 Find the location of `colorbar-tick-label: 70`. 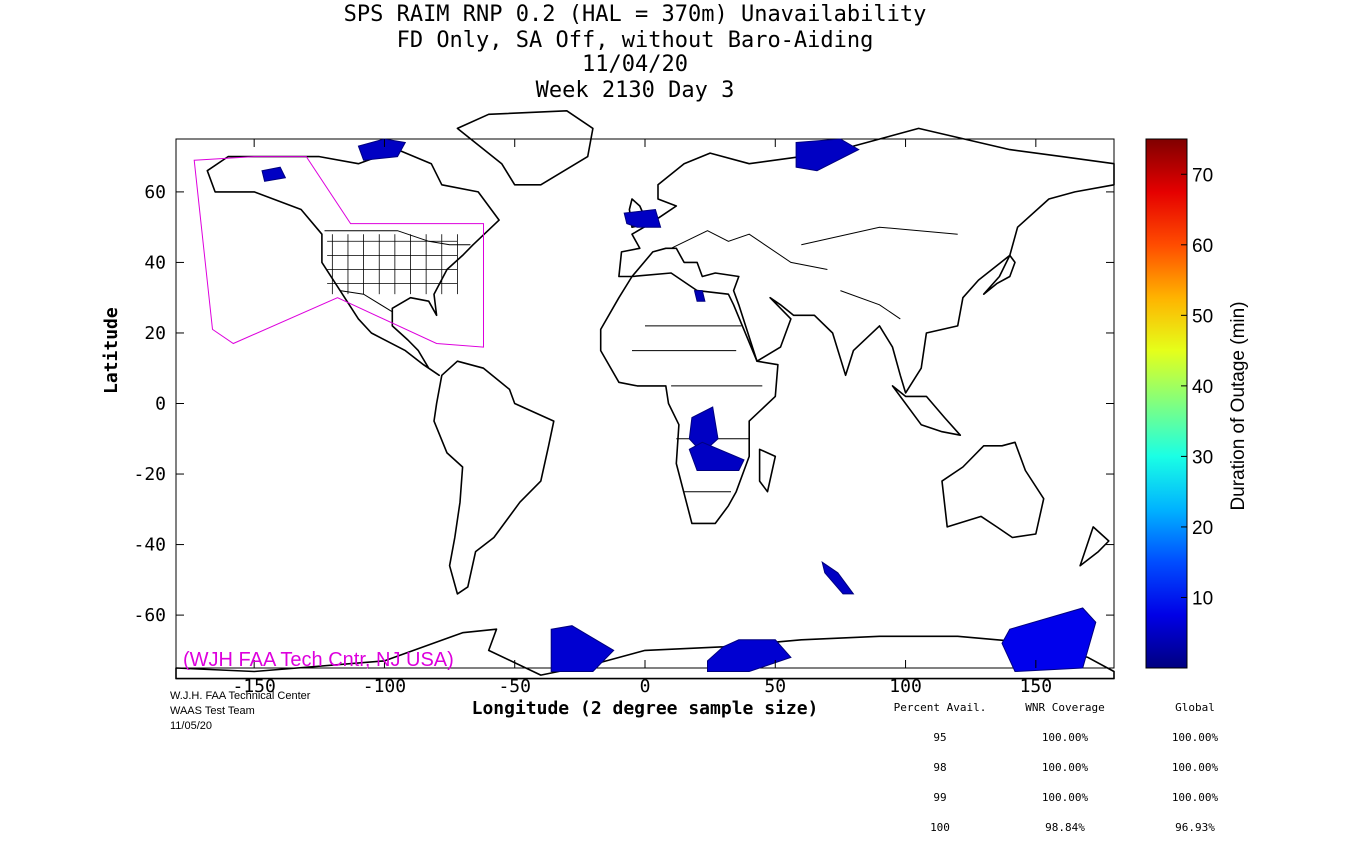

colorbar-tick-label: 70 is located at coordinates (1202, 175).